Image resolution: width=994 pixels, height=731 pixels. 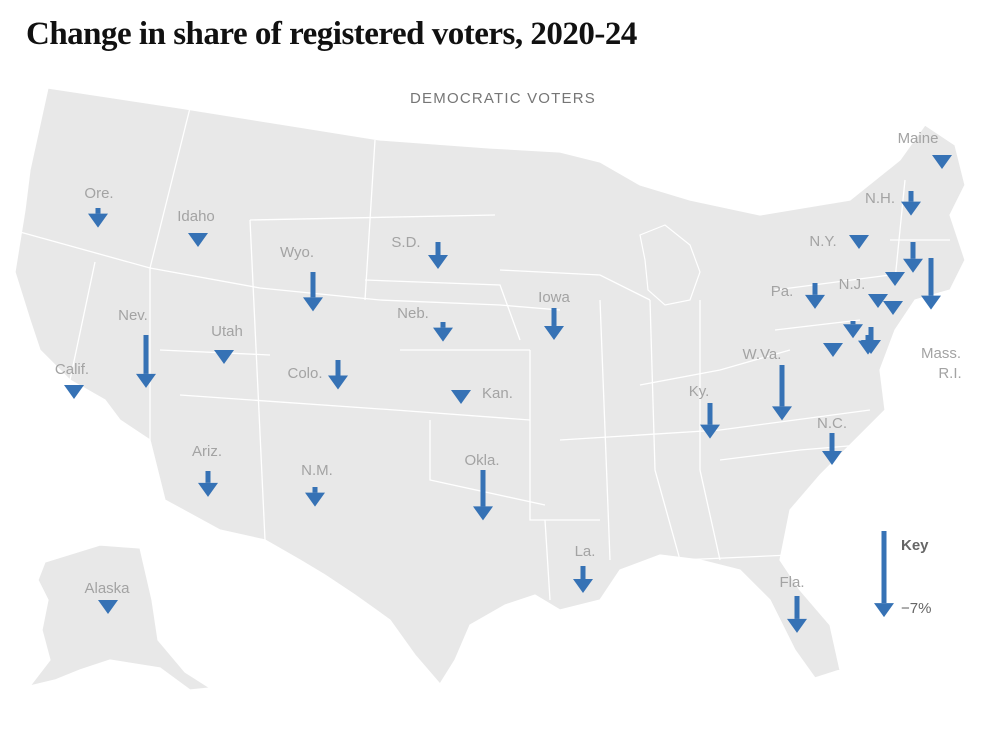 I want to click on arrow-ore, so click(x=98, y=218).